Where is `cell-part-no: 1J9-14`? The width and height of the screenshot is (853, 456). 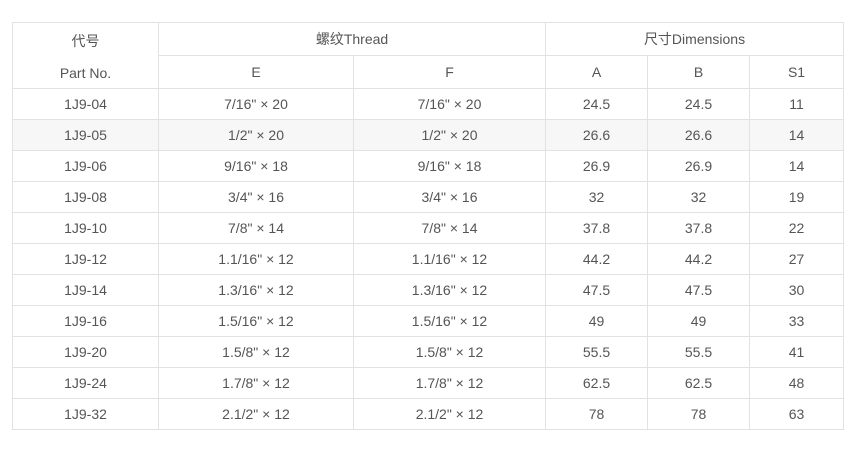 cell-part-no: 1J9-14 is located at coordinates (85, 290).